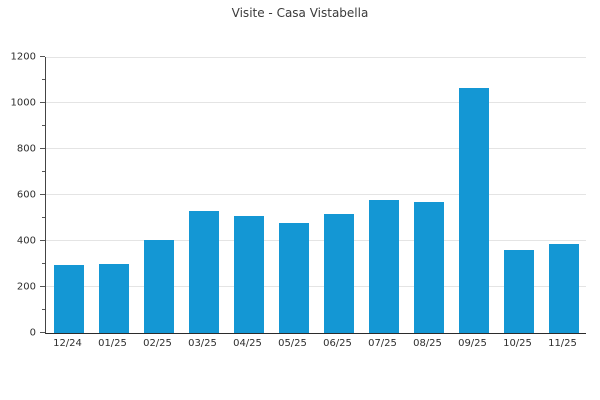  I want to click on bar-08/25, so click(428, 267).